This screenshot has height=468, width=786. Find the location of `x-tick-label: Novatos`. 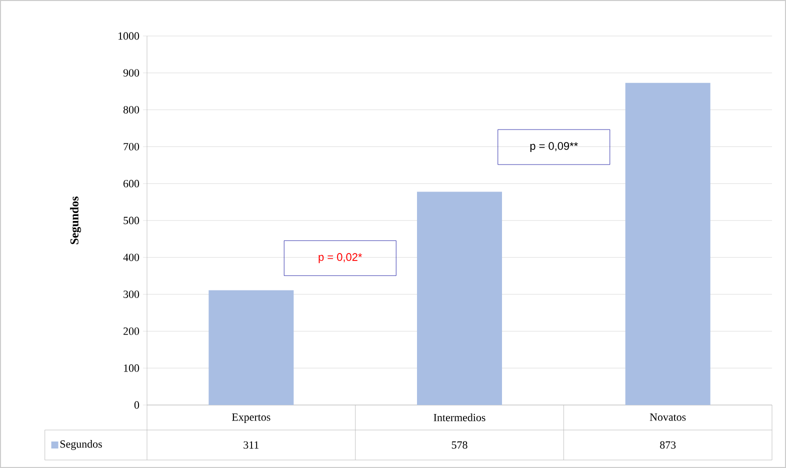

x-tick-label: Novatos is located at coordinates (668, 417).